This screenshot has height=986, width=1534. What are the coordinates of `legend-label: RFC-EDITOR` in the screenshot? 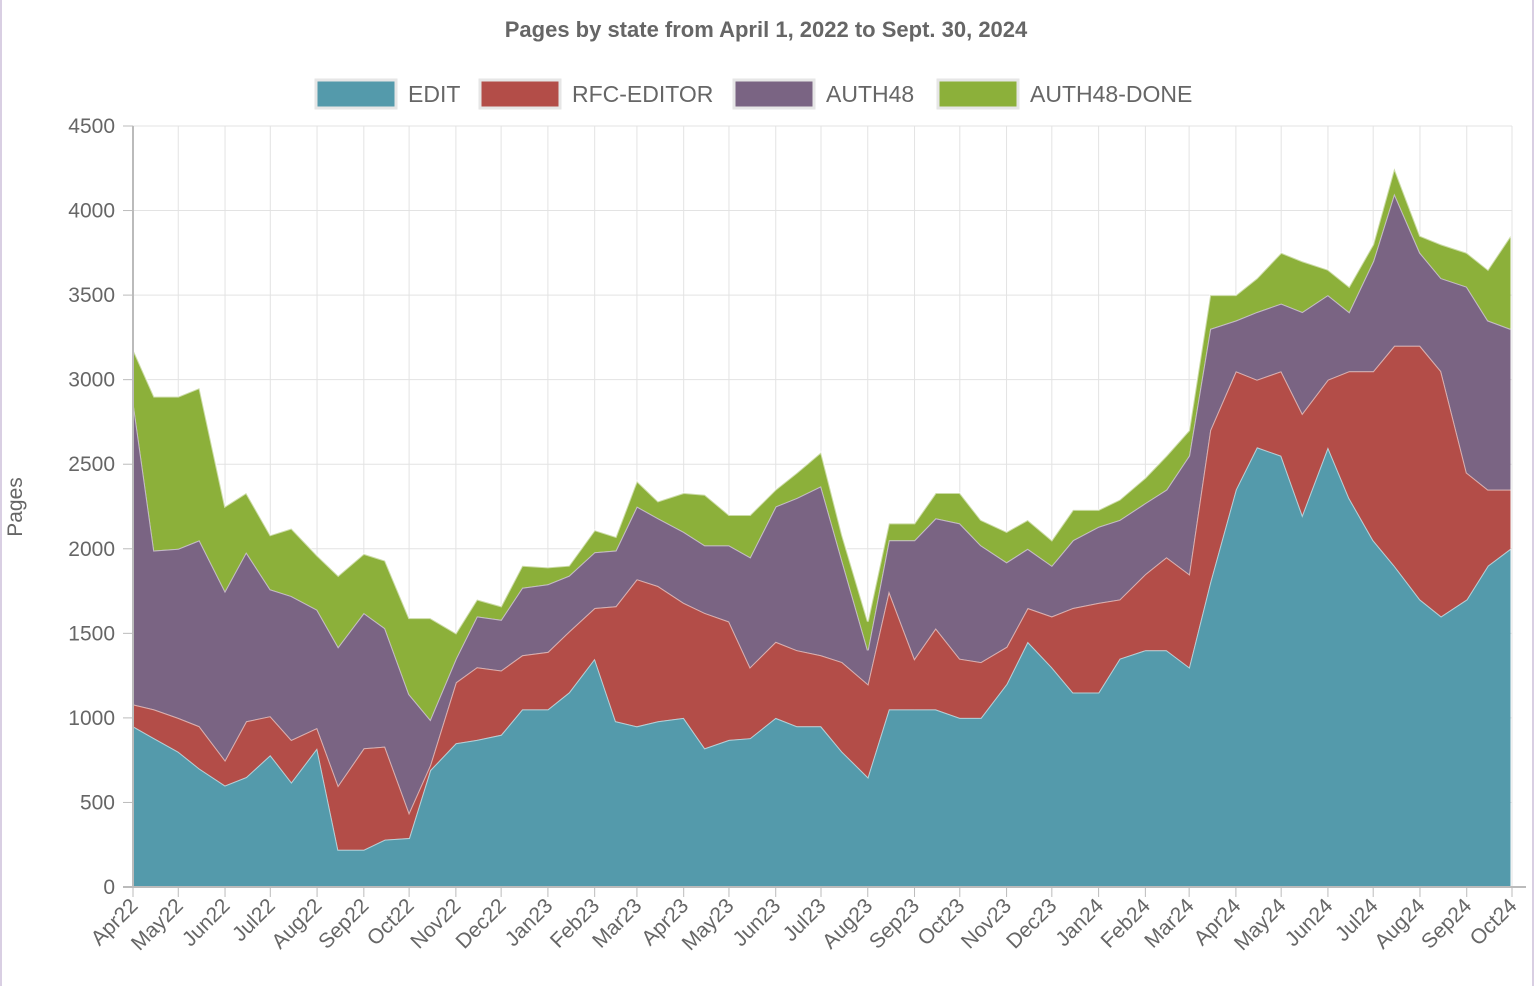 It's located at (642, 94).